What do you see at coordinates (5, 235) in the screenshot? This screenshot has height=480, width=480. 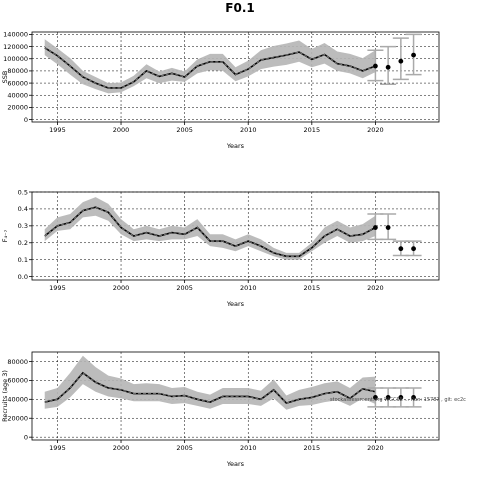 I see `y-axis-label: F₄₋₇` at bounding box center [5, 235].